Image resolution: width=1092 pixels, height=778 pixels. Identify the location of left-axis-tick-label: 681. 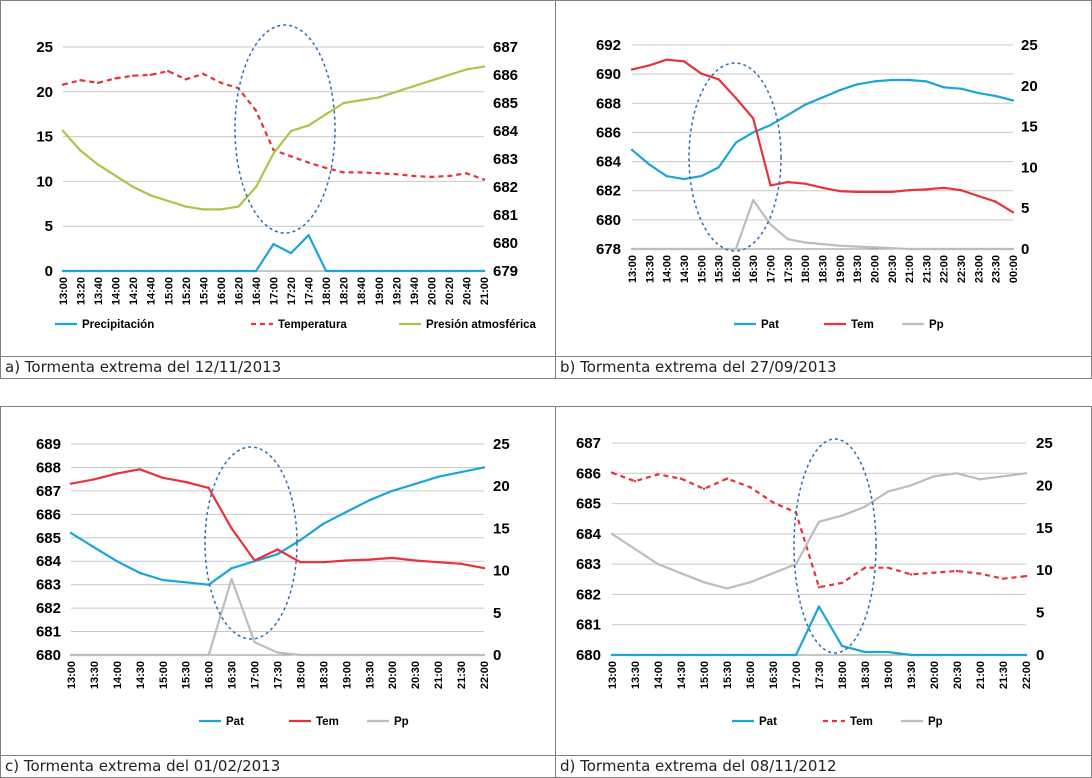
(48, 632).